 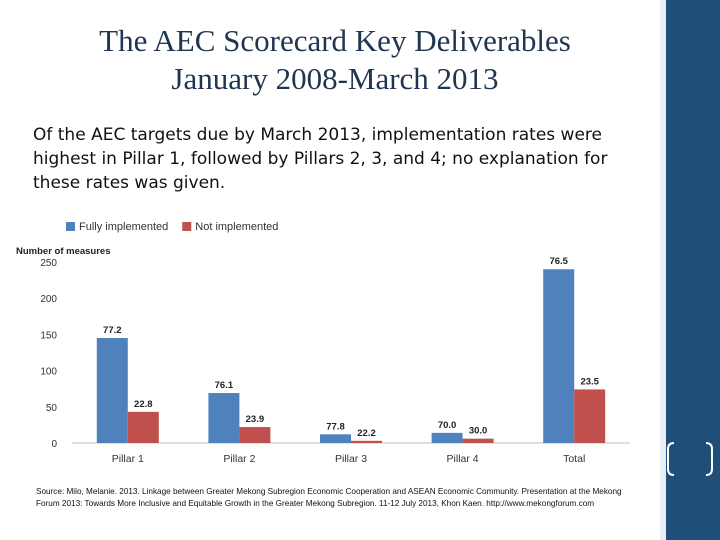 What do you see at coordinates (224, 385) in the screenshot?
I see `data-label: 76.1` at bounding box center [224, 385].